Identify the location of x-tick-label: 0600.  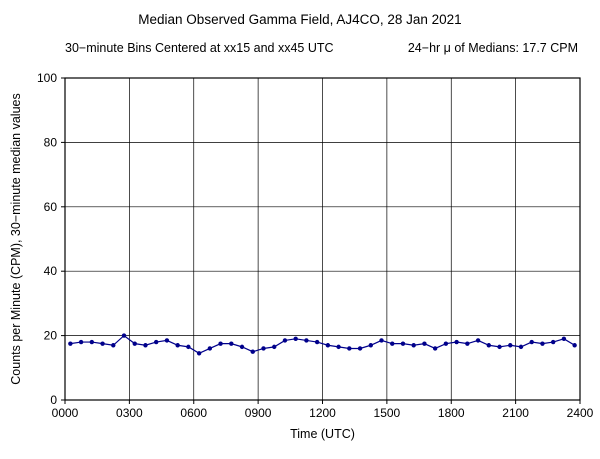
(193, 413).